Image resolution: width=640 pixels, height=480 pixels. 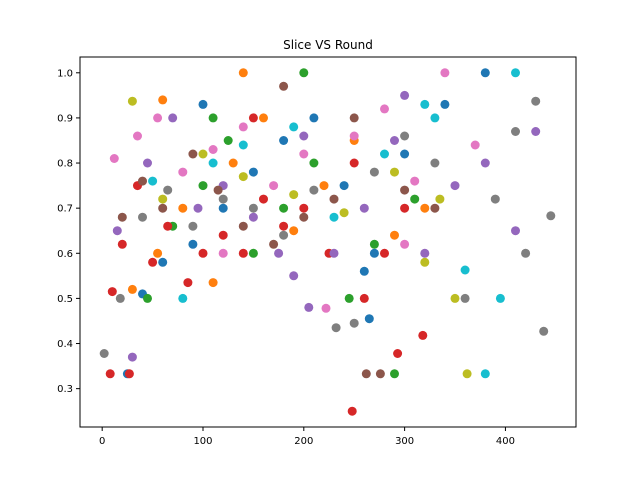 I want to click on chart-title: Slice VS Round, so click(x=328, y=45).